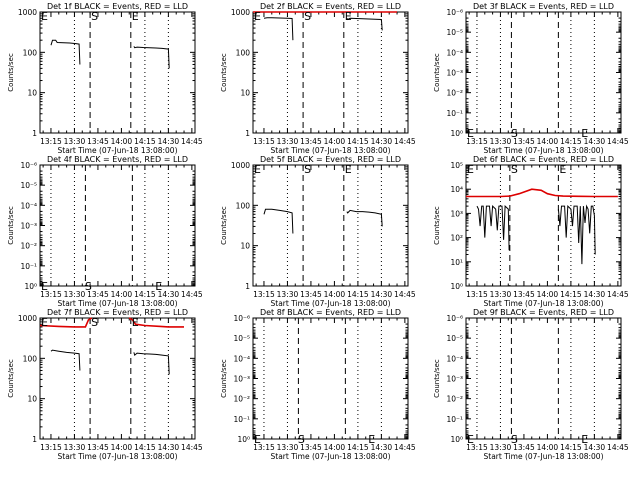  Describe the element at coordinates (117, 312) in the screenshot. I see `panel-title: Det 7f BLACK = Events, RED = LLD` at that location.